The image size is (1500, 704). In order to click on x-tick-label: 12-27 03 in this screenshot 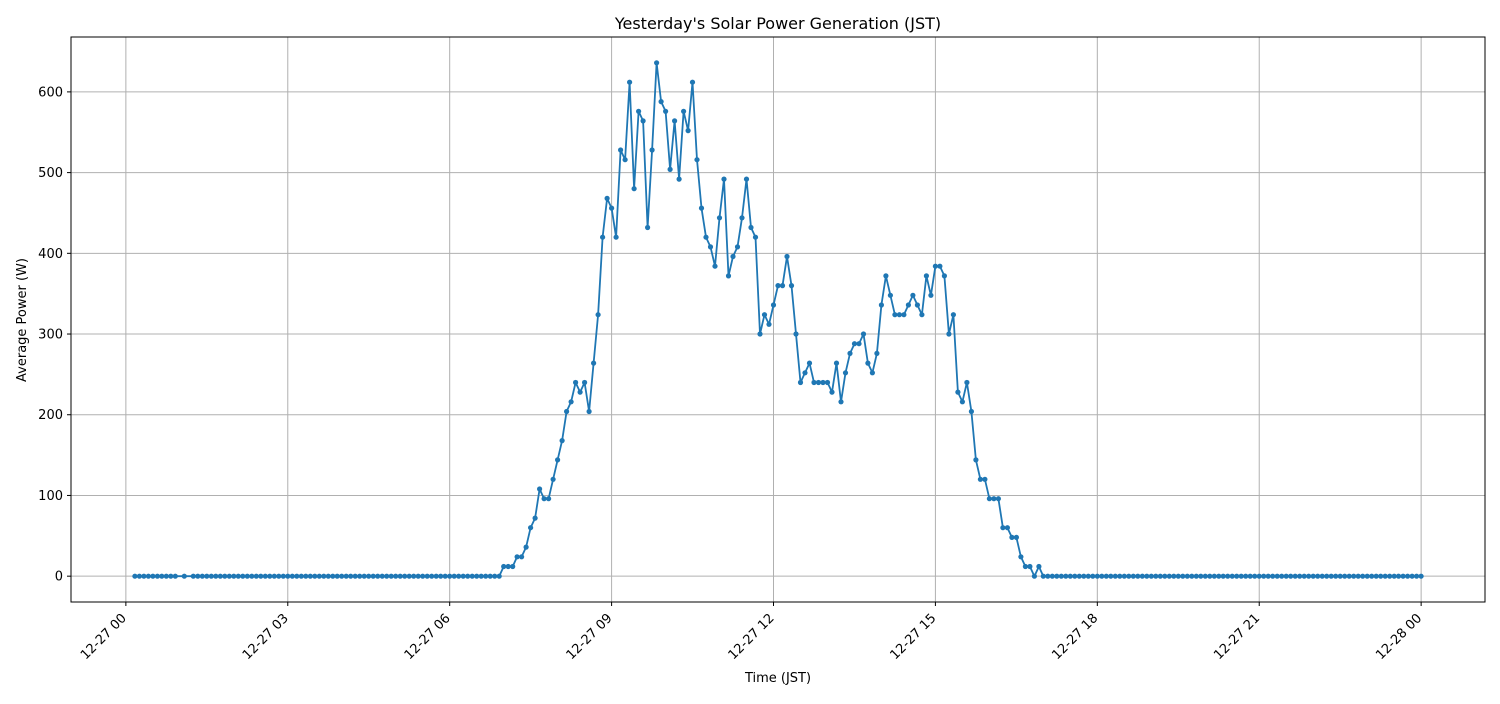, I will do `click(266, 637)`.